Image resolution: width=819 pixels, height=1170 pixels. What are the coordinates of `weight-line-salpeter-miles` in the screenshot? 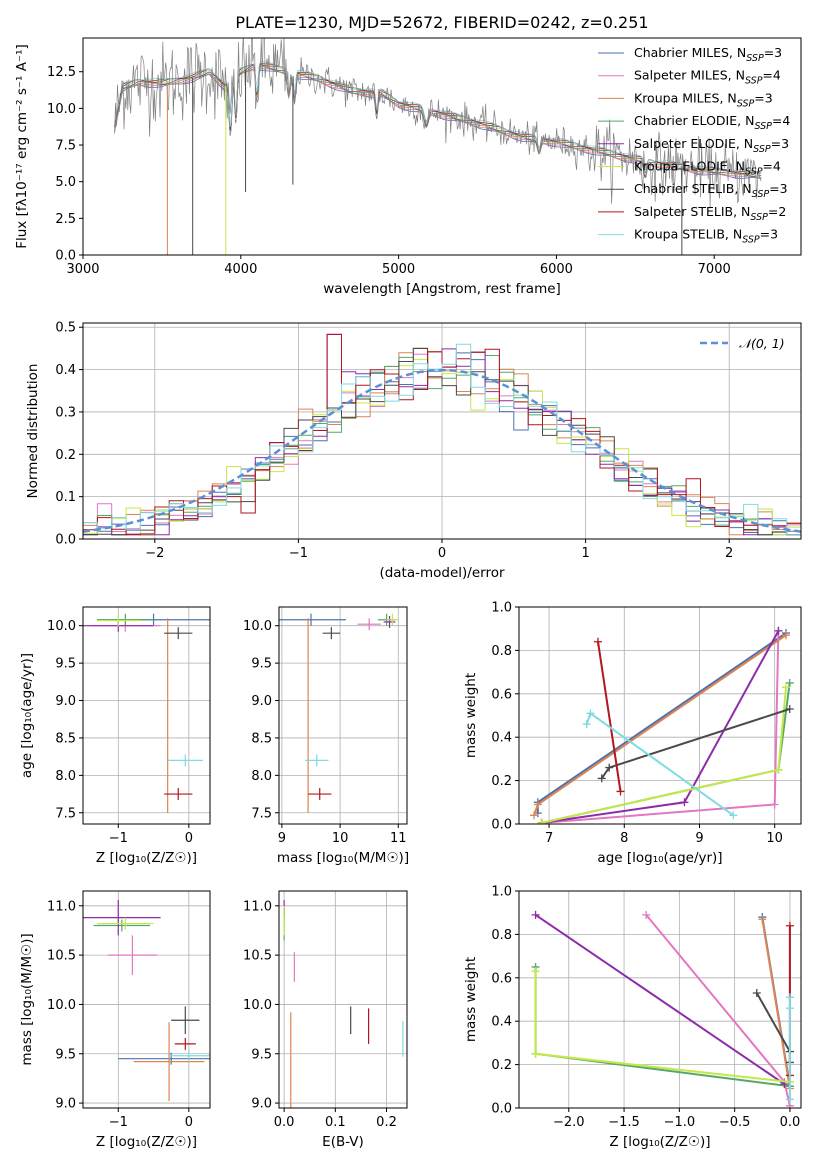 It's located at (660, 727).